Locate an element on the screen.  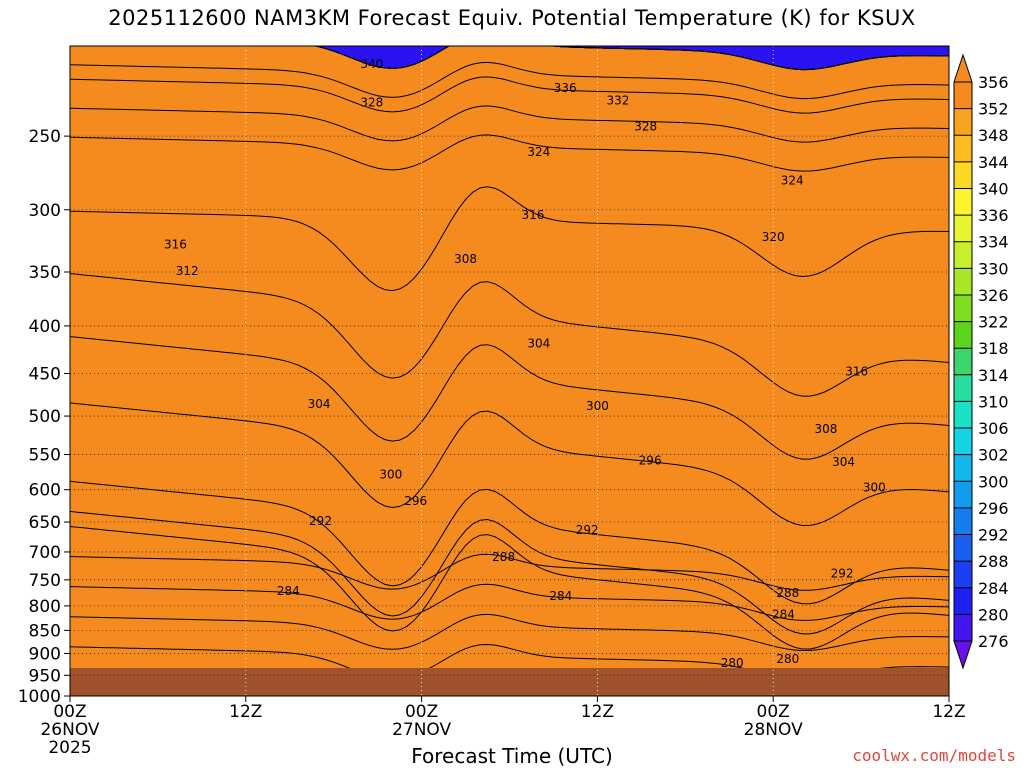
colorbar-label: 356 is located at coordinates (993, 82).